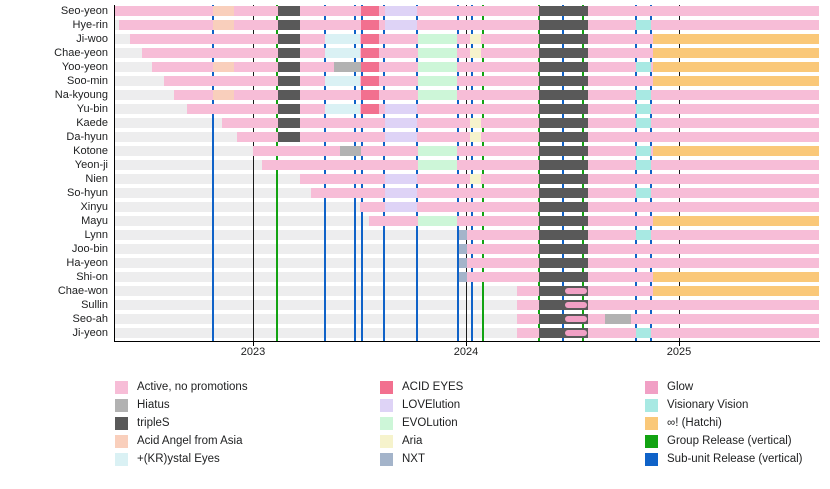 The image size is (830, 489). Describe the element at coordinates (96, 235) in the screenshot. I see `member-label: Lynn` at that location.